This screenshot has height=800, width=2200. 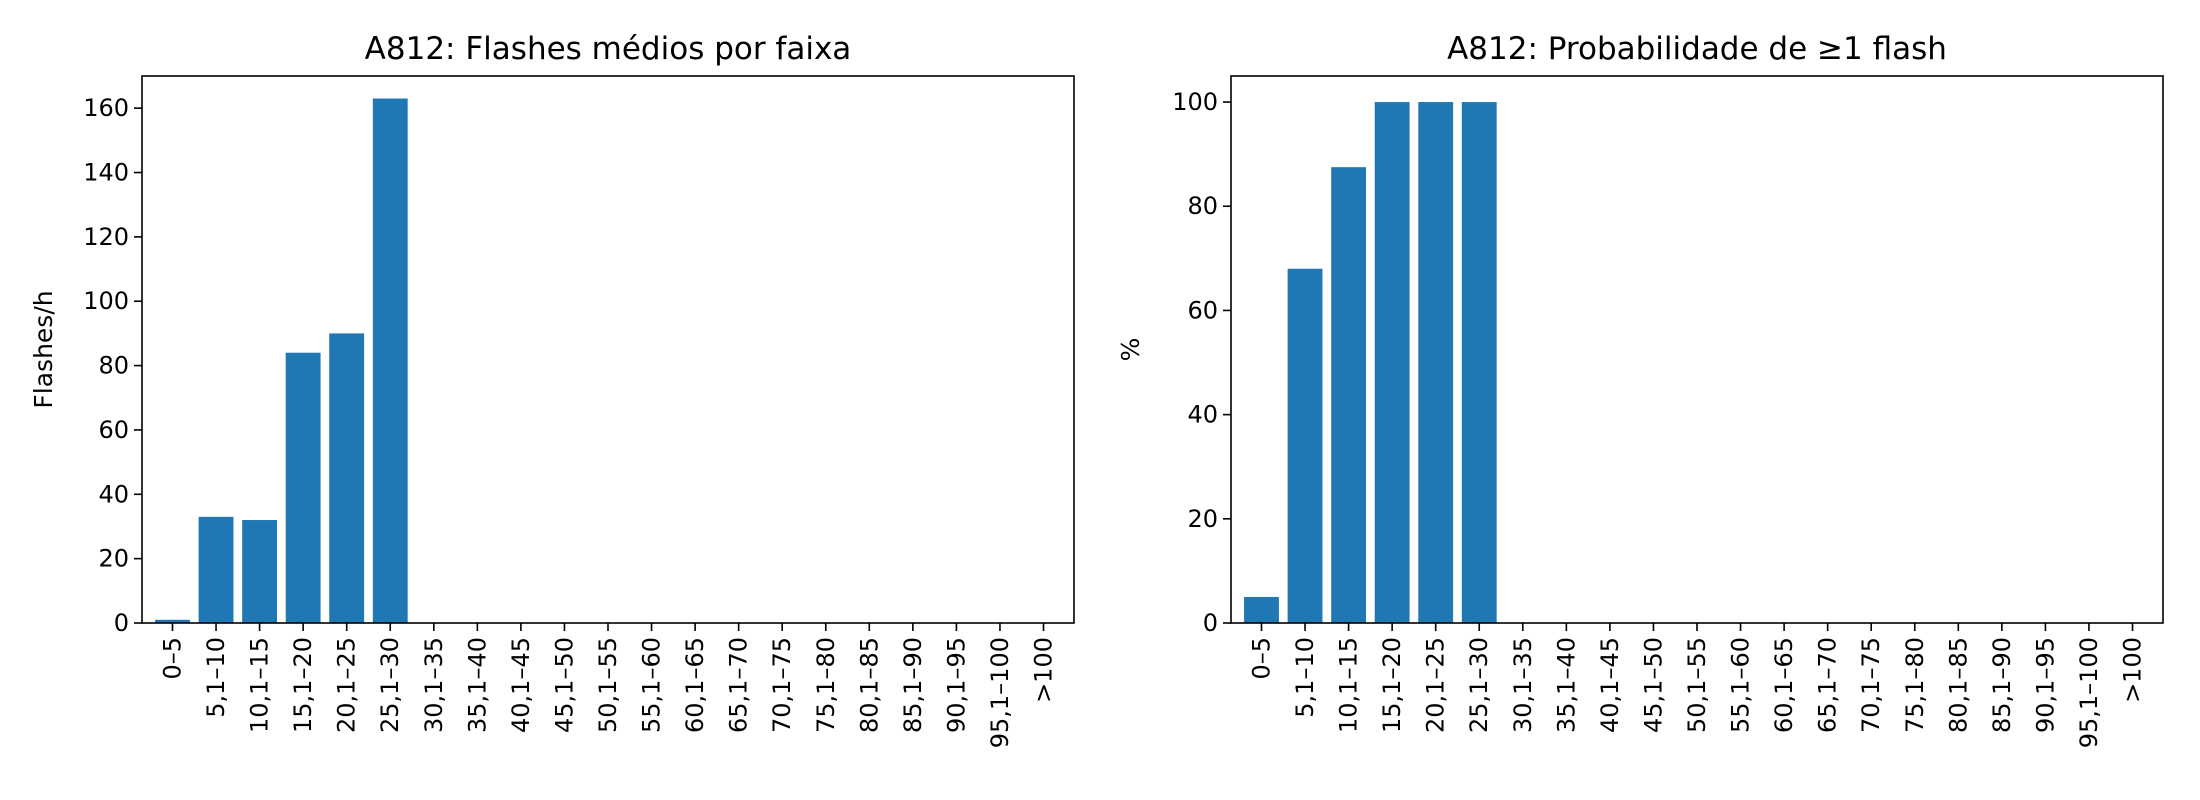 What do you see at coordinates (106, 108) in the screenshot?
I see `y-tick-label: 160` at bounding box center [106, 108].